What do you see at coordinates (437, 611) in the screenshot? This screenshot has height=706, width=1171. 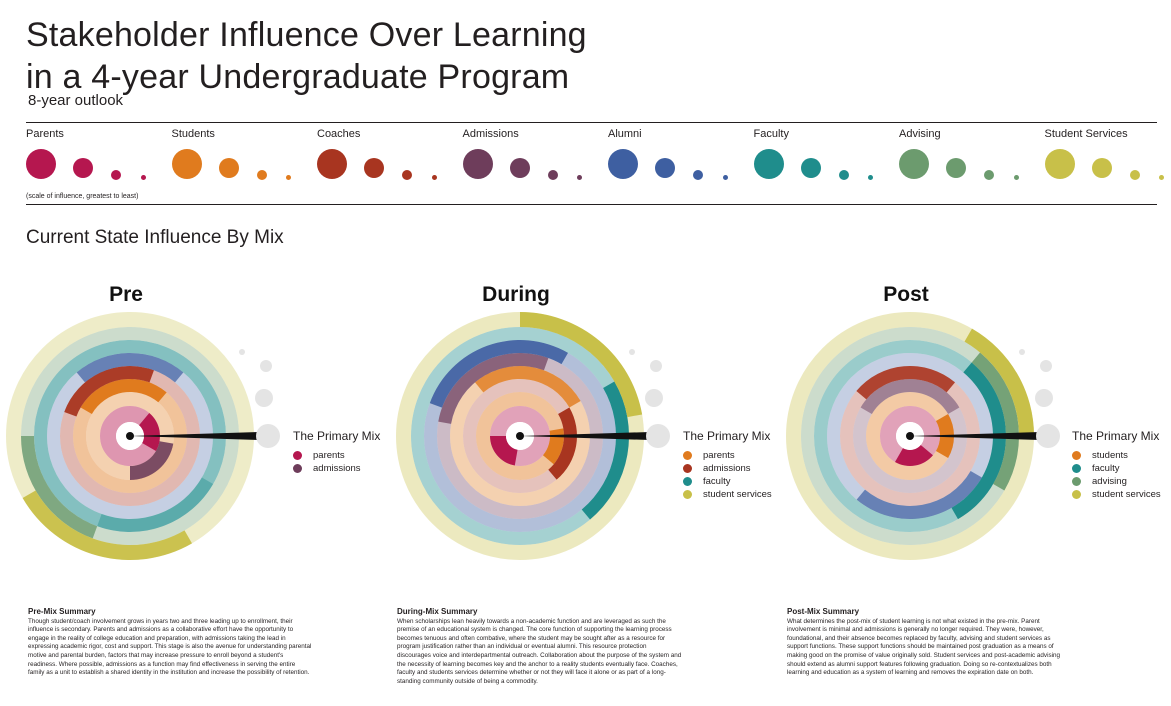 I see `summary-heading: During-Mix Summary` at bounding box center [437, 611].